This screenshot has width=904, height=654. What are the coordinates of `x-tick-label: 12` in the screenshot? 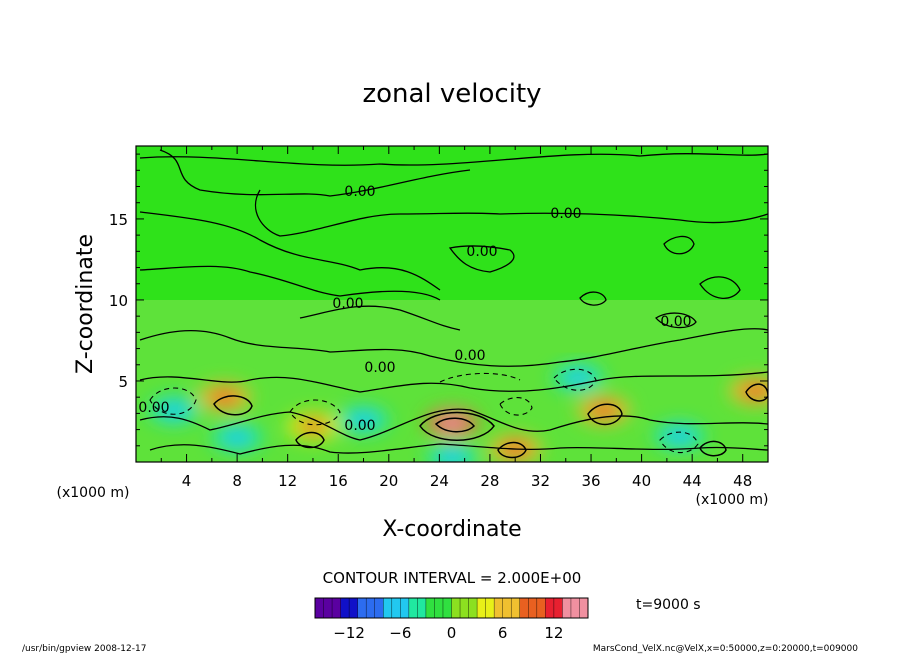 It's located at (287, 481).